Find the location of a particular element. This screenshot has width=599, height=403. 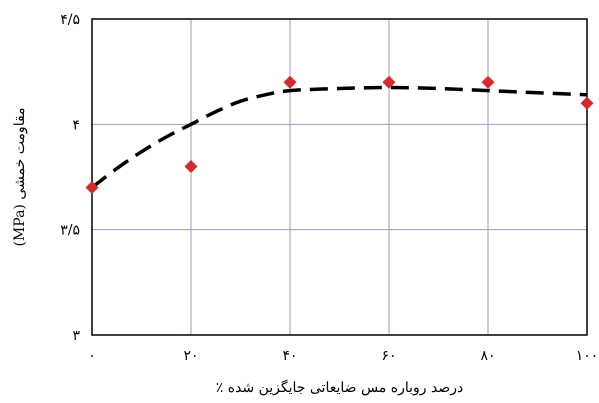

x-tick-label: ۴۰ is located at coordinates (289, 356).